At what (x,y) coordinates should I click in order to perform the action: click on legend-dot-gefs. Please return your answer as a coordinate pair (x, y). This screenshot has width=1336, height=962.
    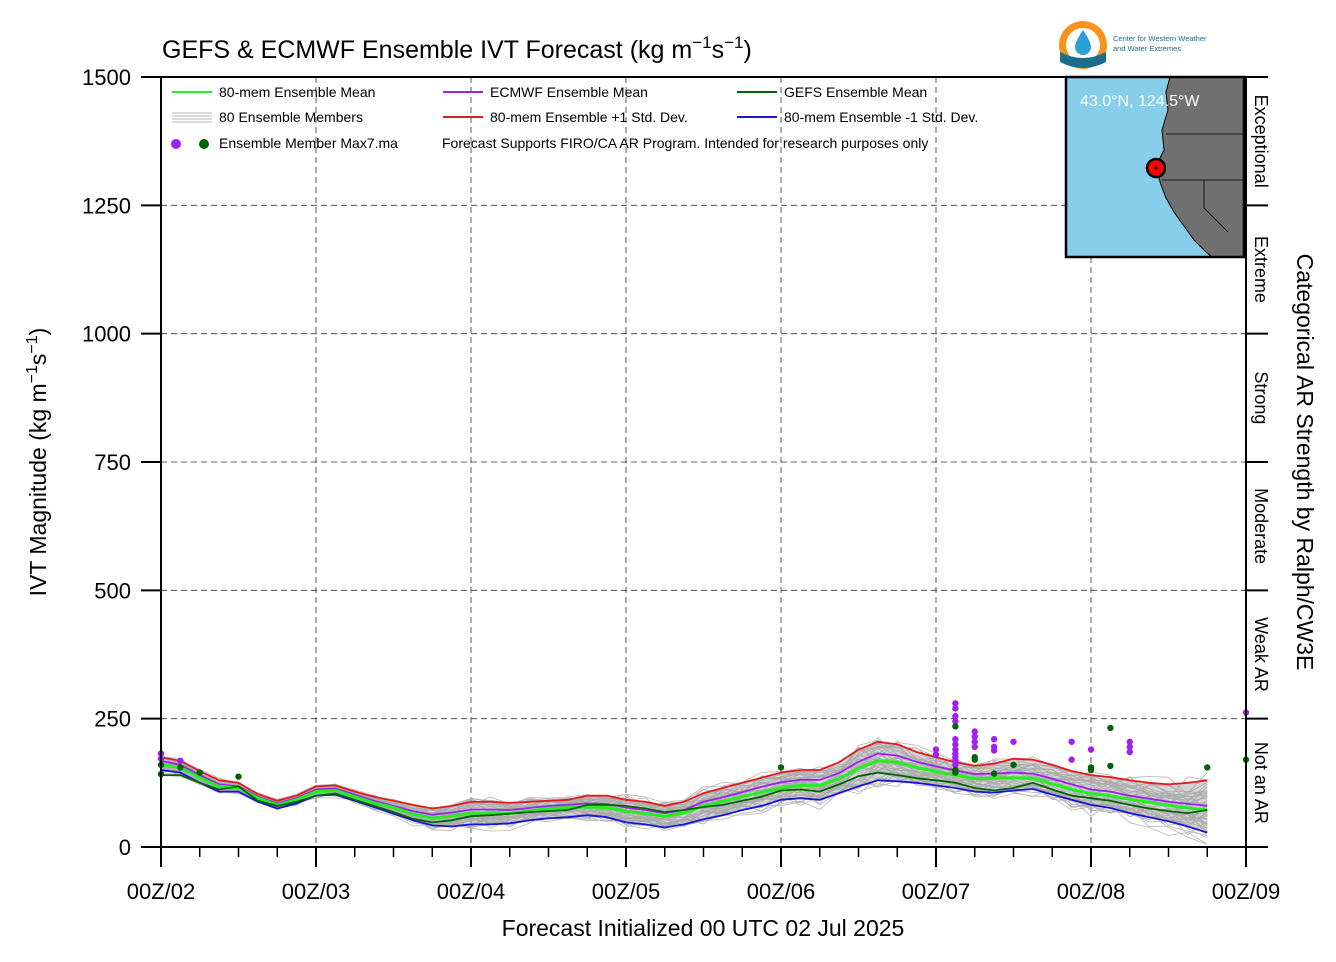
    Looking at the image, I should click on (204, 144).